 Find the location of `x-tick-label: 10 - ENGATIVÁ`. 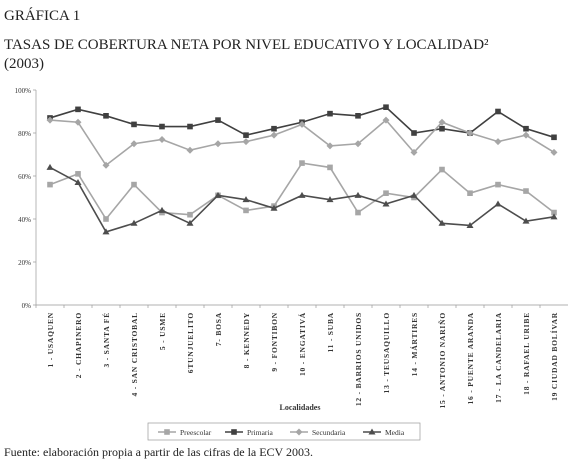

x-tick-label: 10 - ENGATIVÁ is located at coordinates (302, 344).